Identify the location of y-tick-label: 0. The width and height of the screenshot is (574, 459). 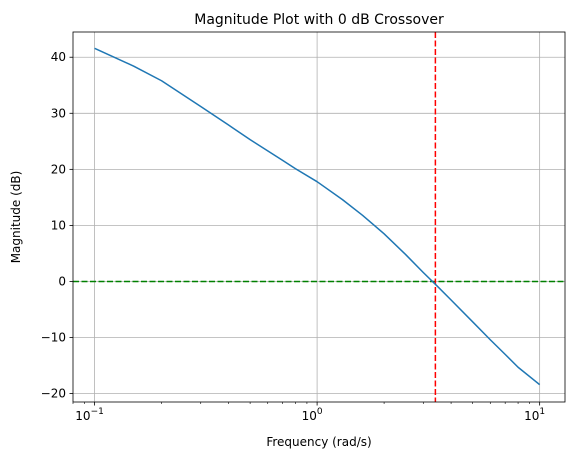
(62, 281).